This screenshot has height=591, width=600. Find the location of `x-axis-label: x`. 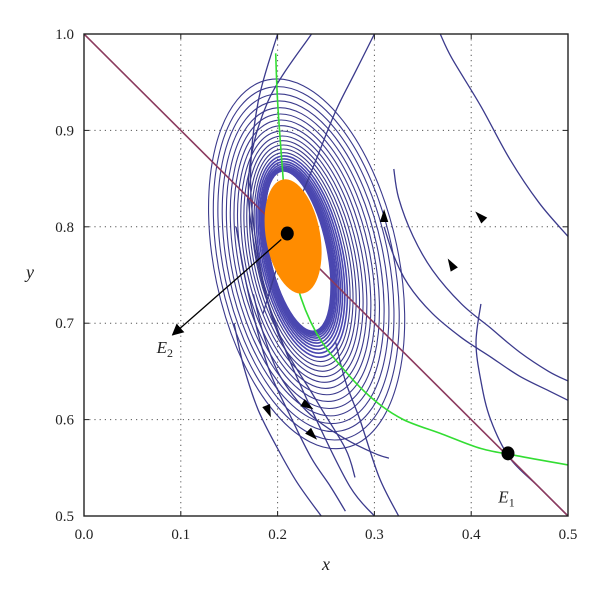

x-axis-label: x is located at coordinates (325, 564).